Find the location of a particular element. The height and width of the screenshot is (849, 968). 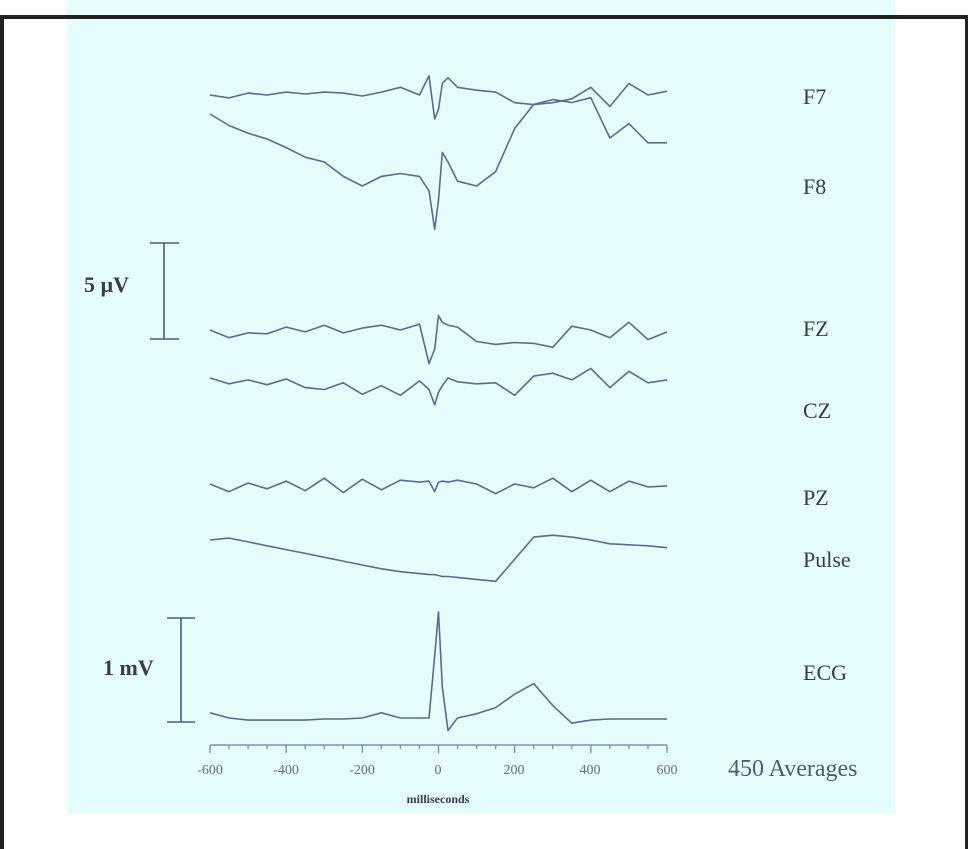

x-tick-label: 400 is located at coordinates (590, 770).